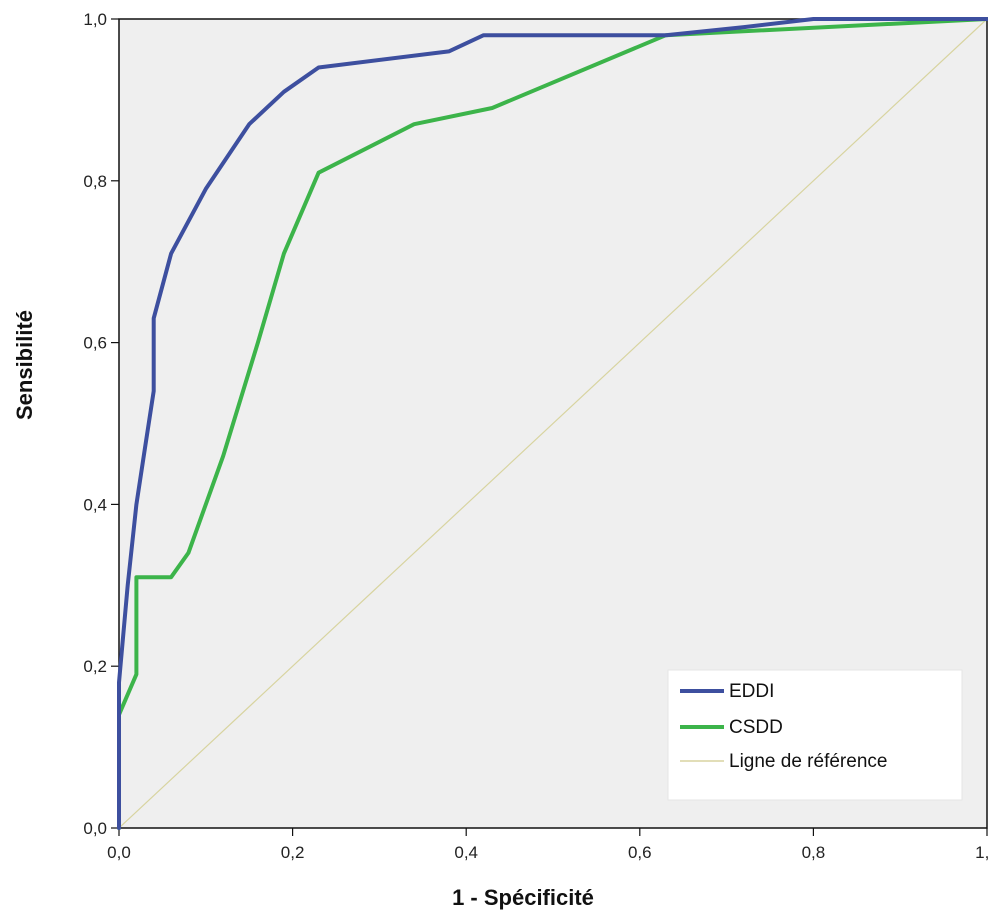 The height and width of the screenshot is (921, 988). I want to click on y-axis-title: Sensibilité, so click(24, 365).